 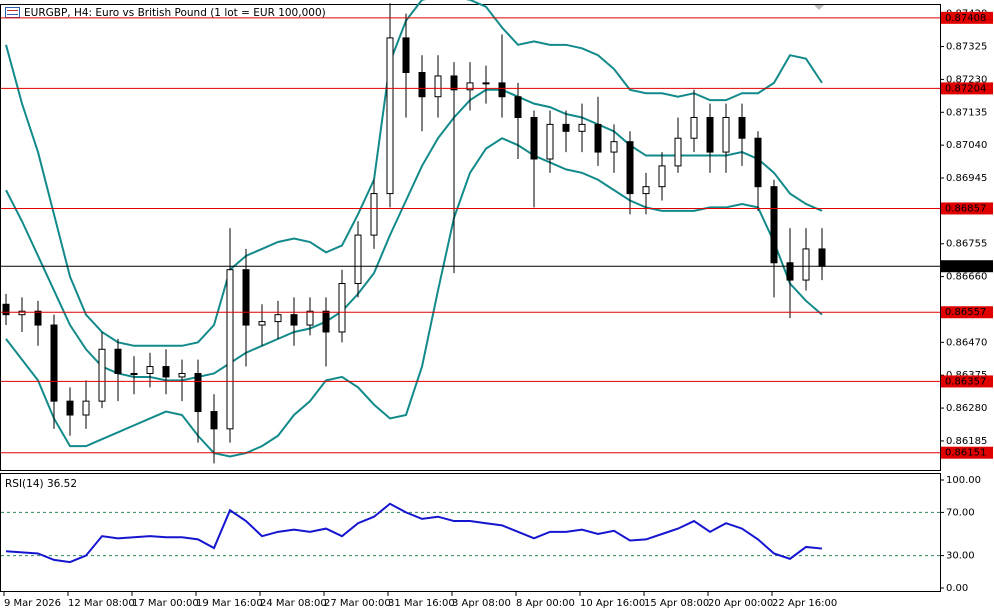 I want to click on level-label: 0.87204, so click(x=965, y=88).